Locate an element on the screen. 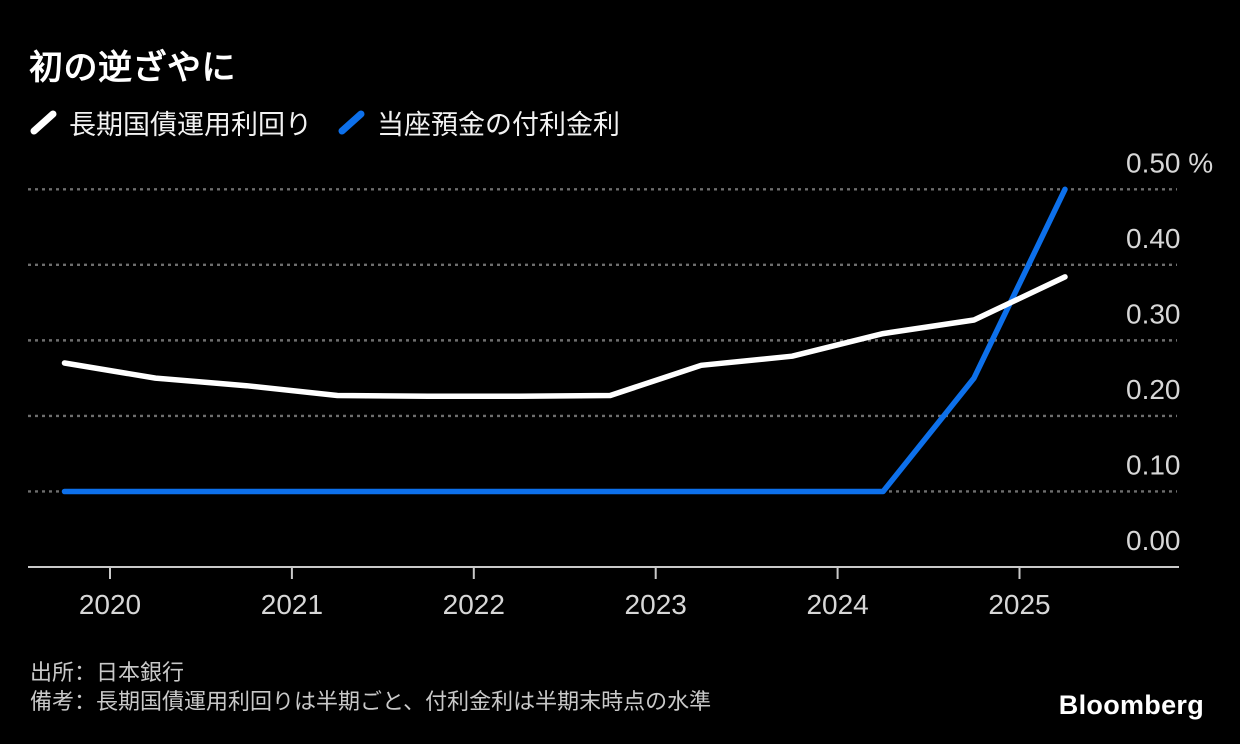  bloomberg-logo: Bloomberg is located at coordinates (1131, 705).